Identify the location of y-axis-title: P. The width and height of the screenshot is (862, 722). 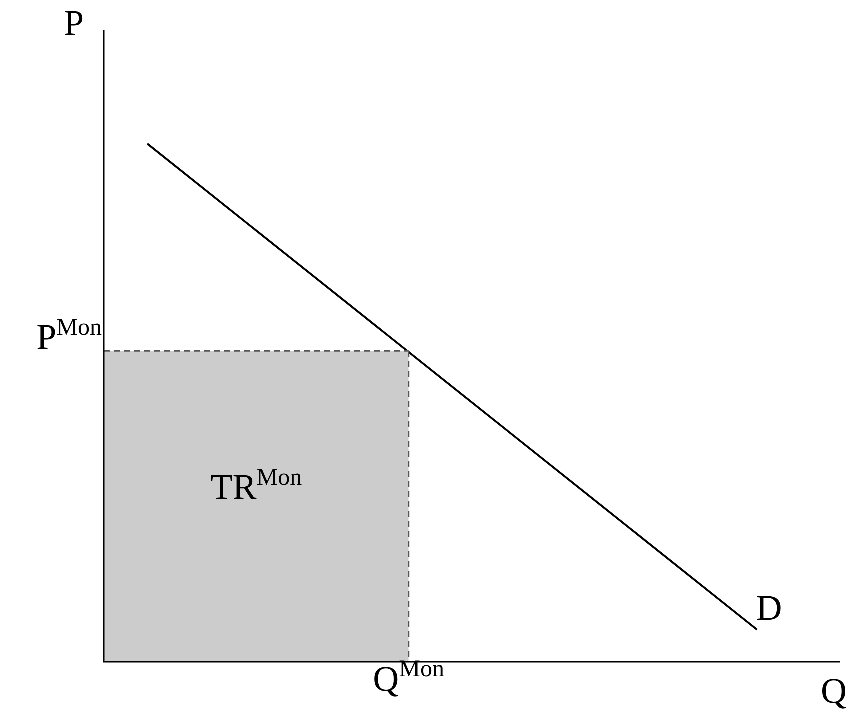
(74, 23).